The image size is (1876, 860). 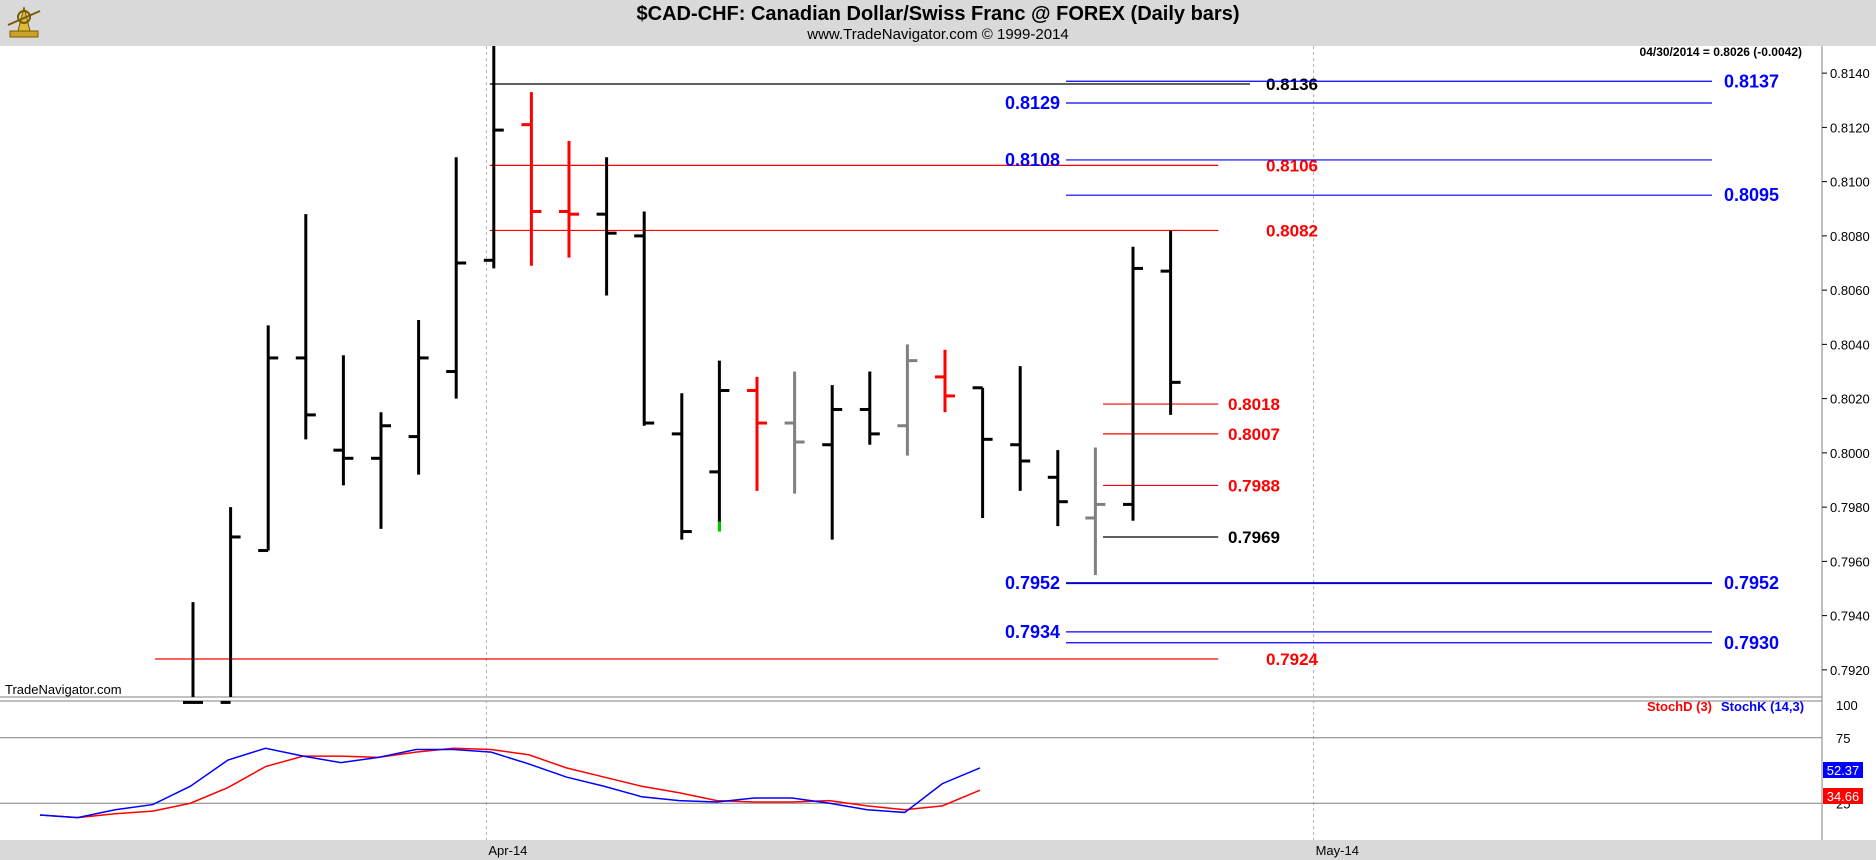 I want to click on y-tick-label: 0.8060, so click(x=1850, y=290).